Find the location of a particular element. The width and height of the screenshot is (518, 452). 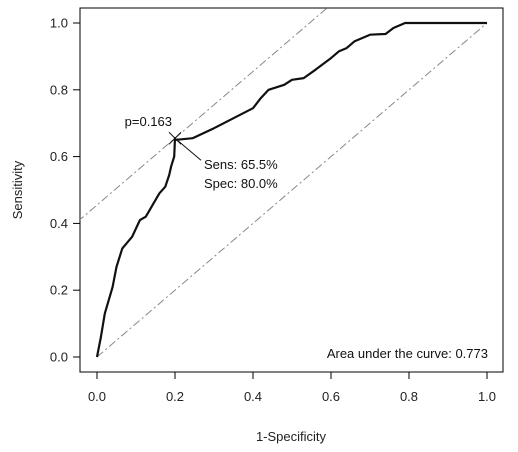

y-tick-label: 0.6 is located at coordinates (59, 156).